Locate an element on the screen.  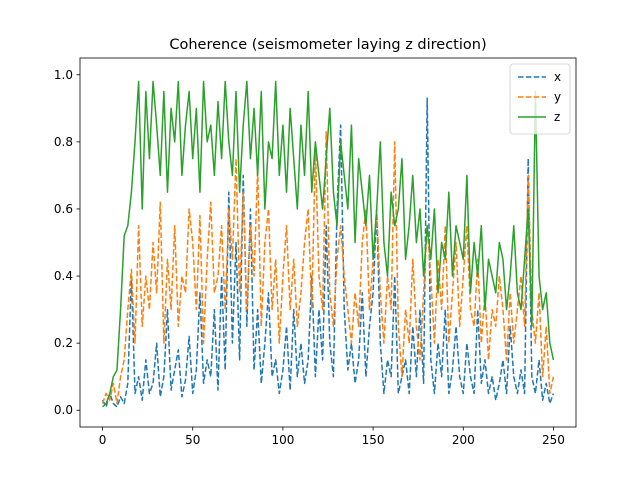
x-tick-label: 250 is located at coordinates (553, 440).